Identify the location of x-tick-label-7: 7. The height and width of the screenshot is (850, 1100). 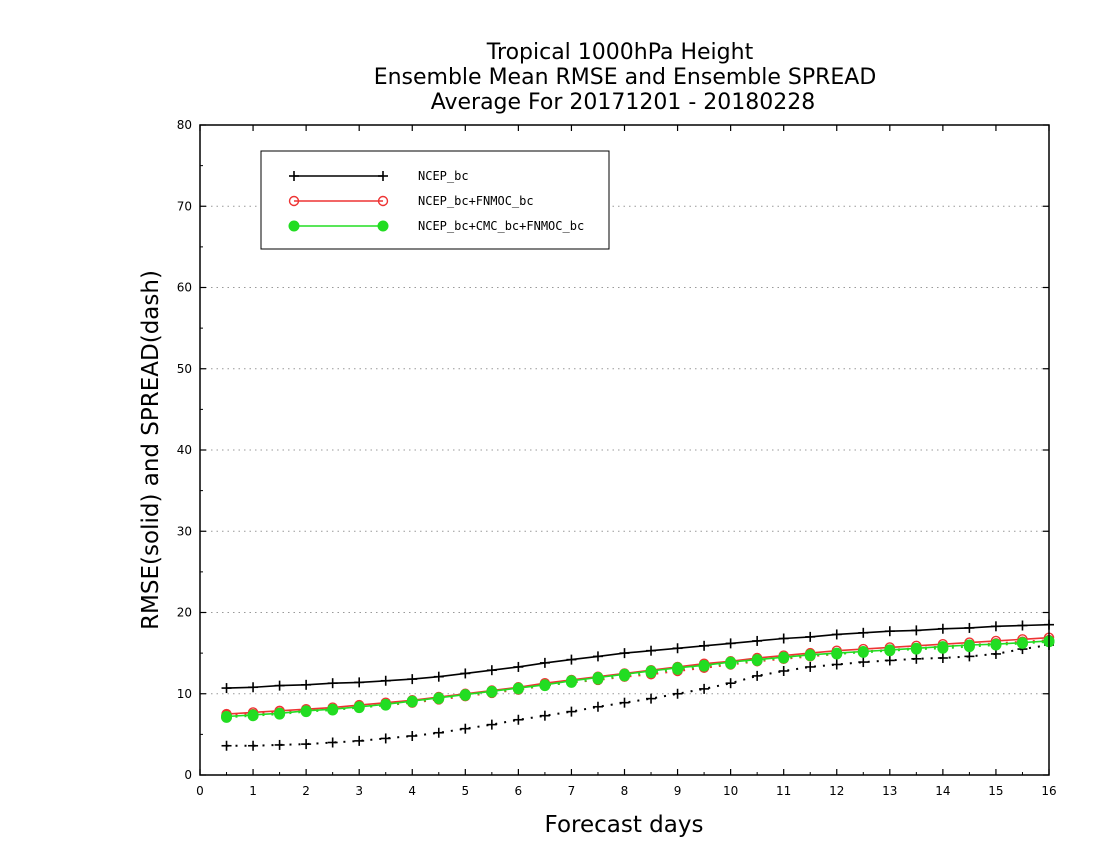
(572, 791).